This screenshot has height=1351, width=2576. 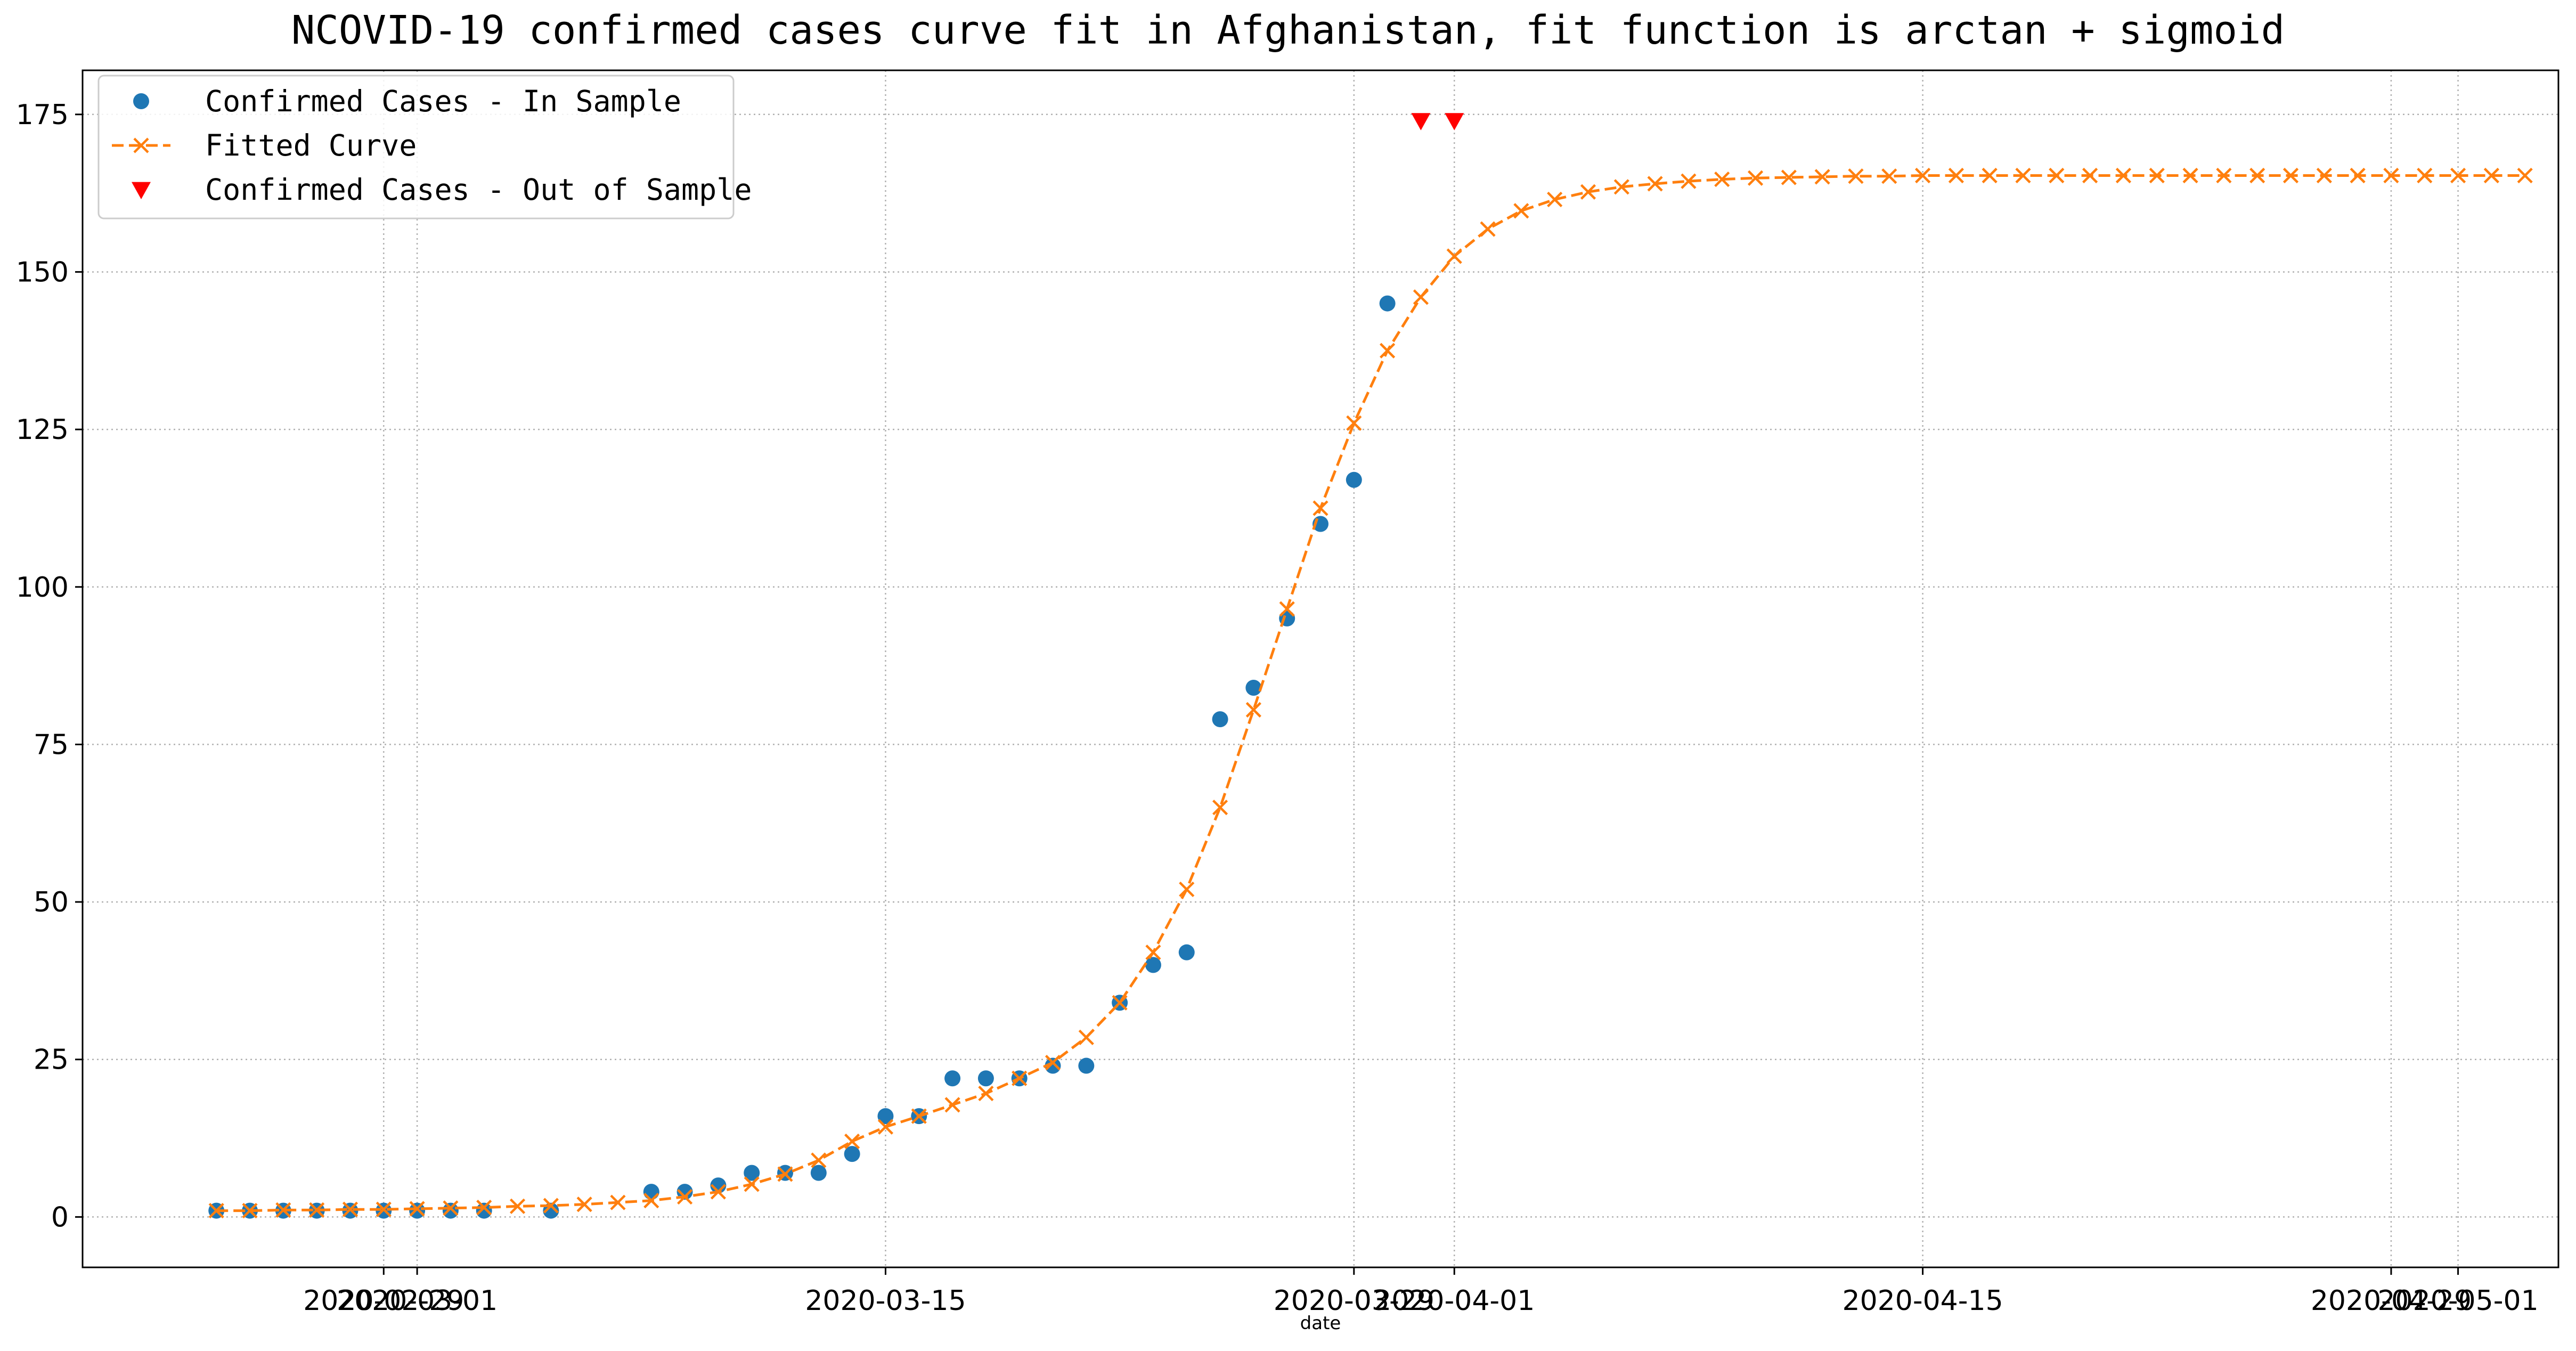 I want to click on legend-entry: Confirmed Cases - In Sample, so click(x=407, y=101).